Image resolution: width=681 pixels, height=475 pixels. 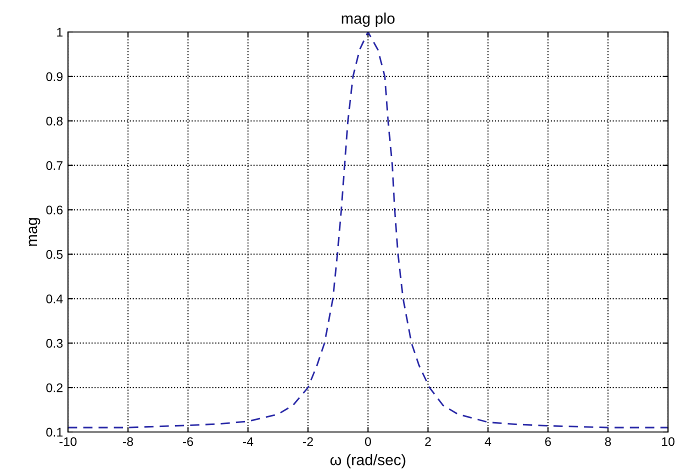 What do you see at coordinates (368, 441) in the screenshot?
I see `x-tick-label: 0` at bounding box center [368, 441].